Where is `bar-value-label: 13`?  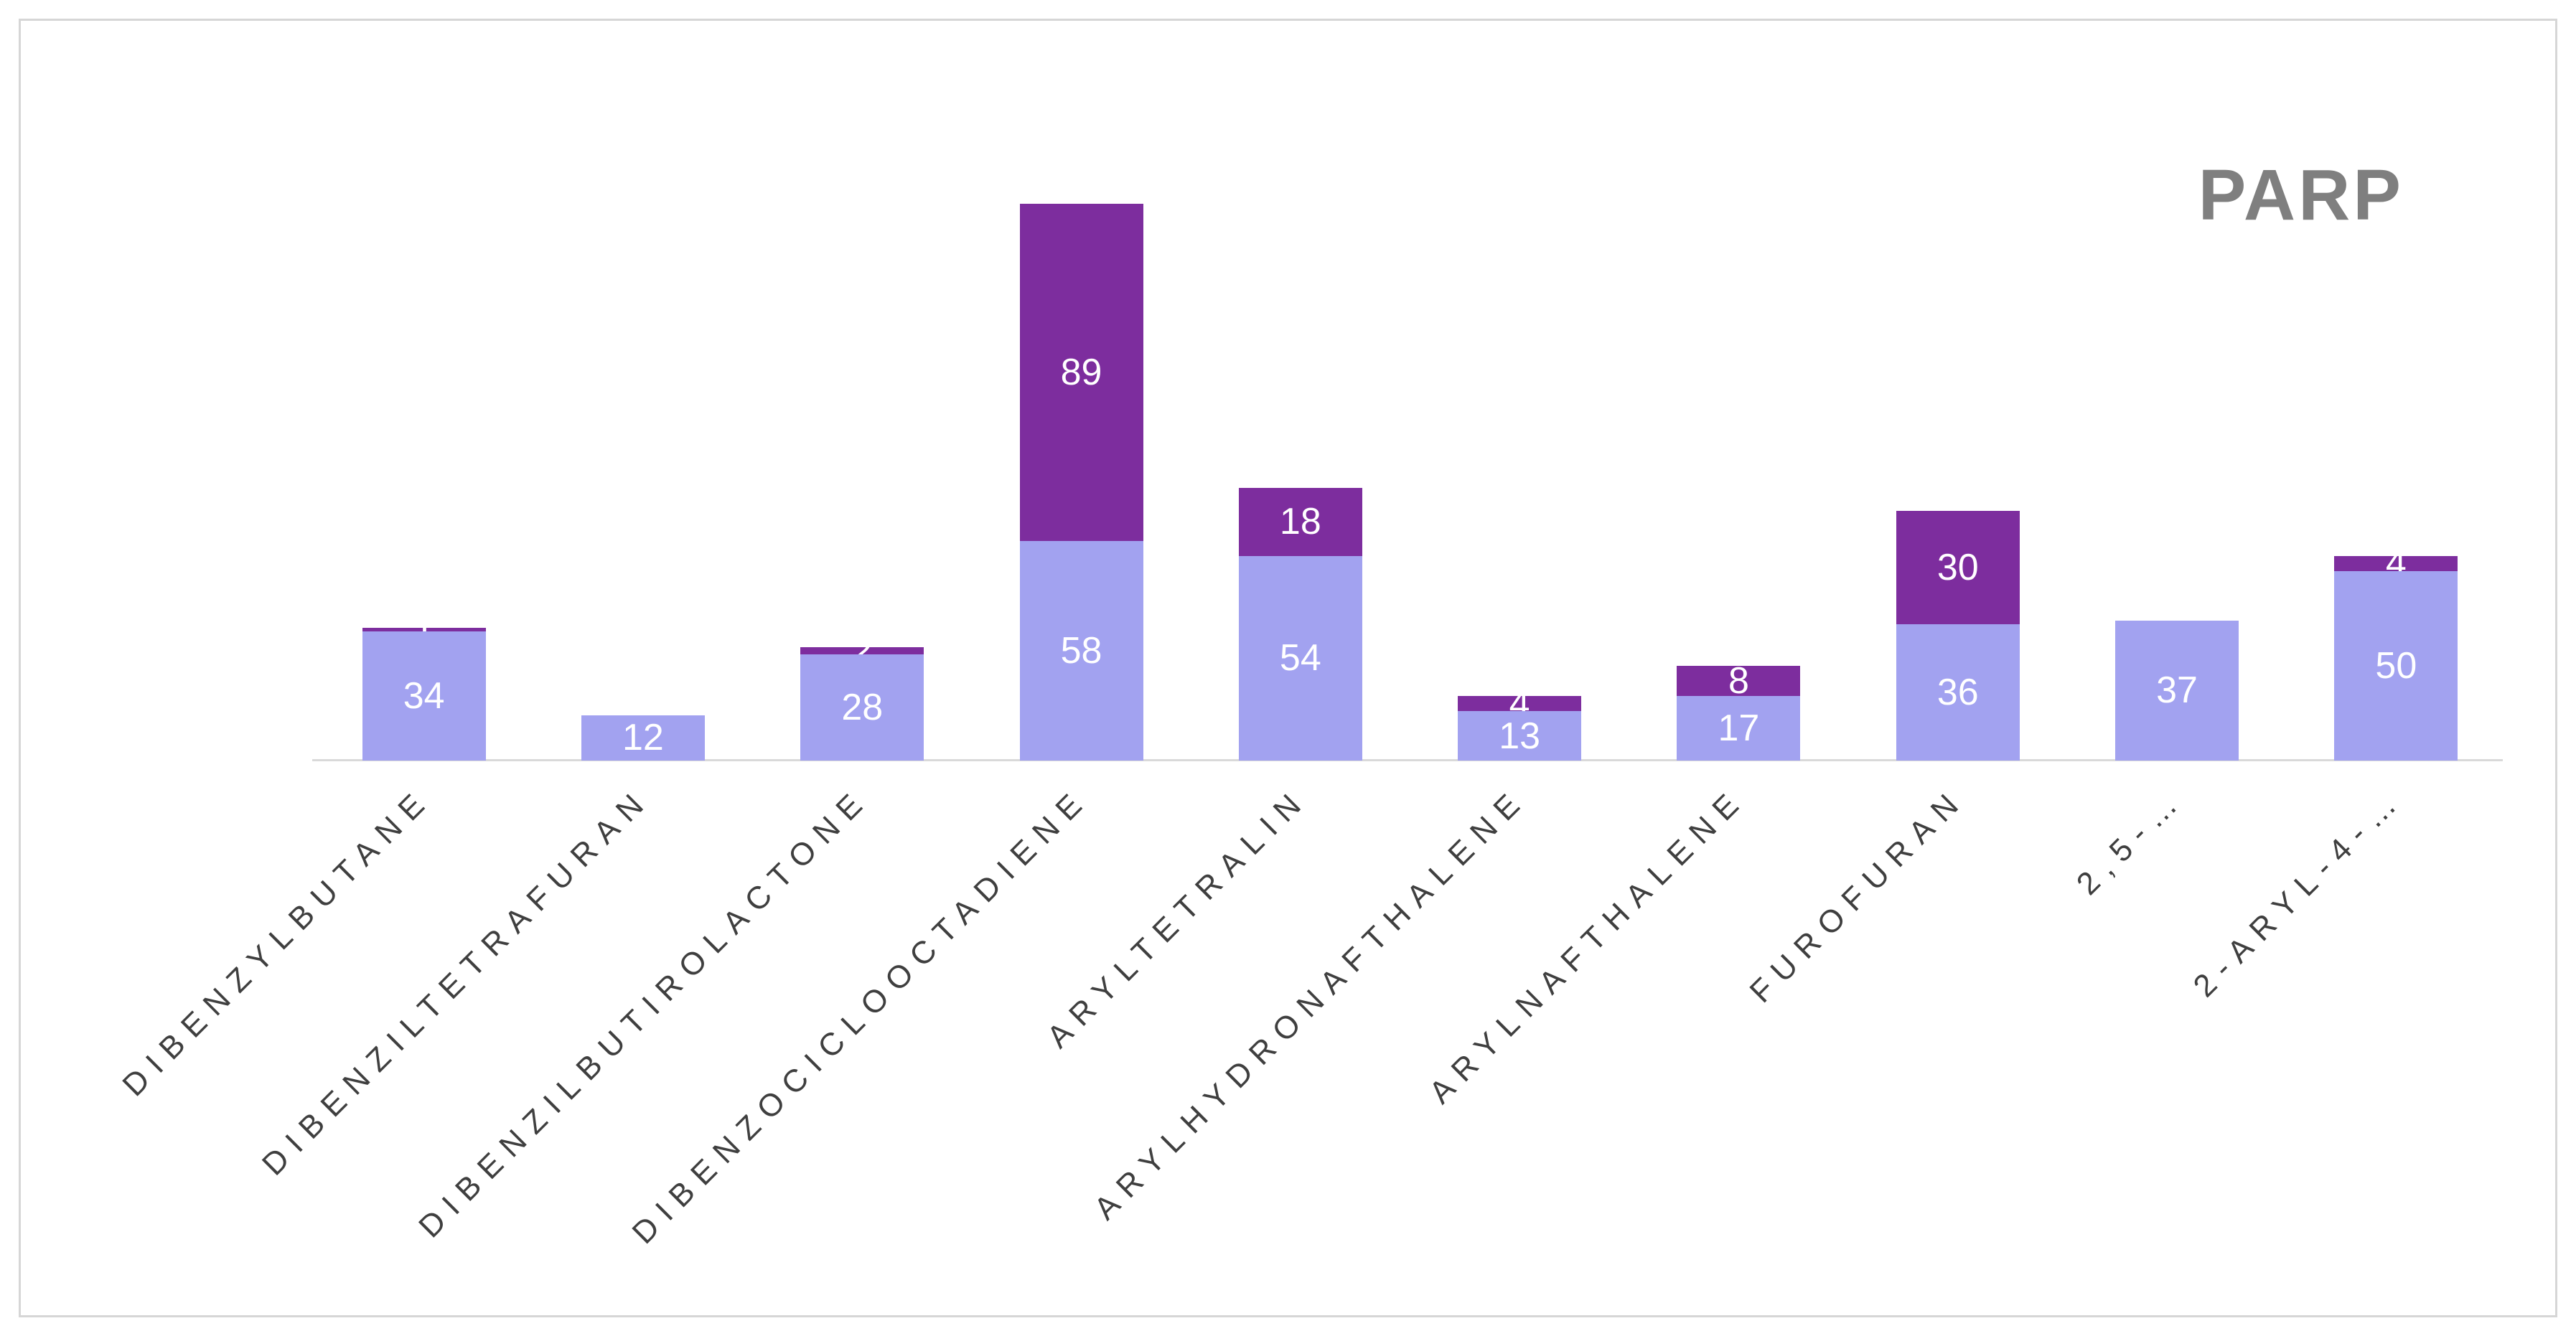
bar-value-label: 13 is located at coordinates (1520, 736).